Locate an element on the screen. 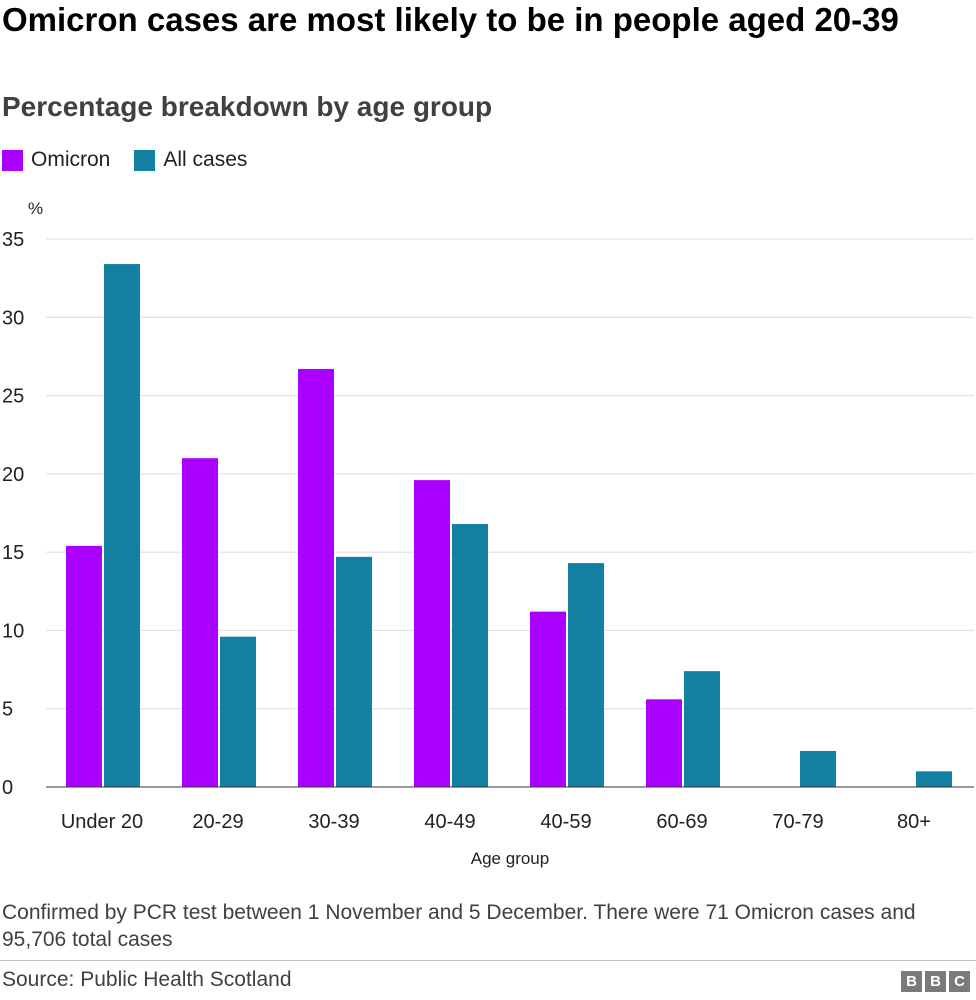 This screenshot has width=976, height=1000. x-tick-label: 30-39 is located at coordinates (333, 822).